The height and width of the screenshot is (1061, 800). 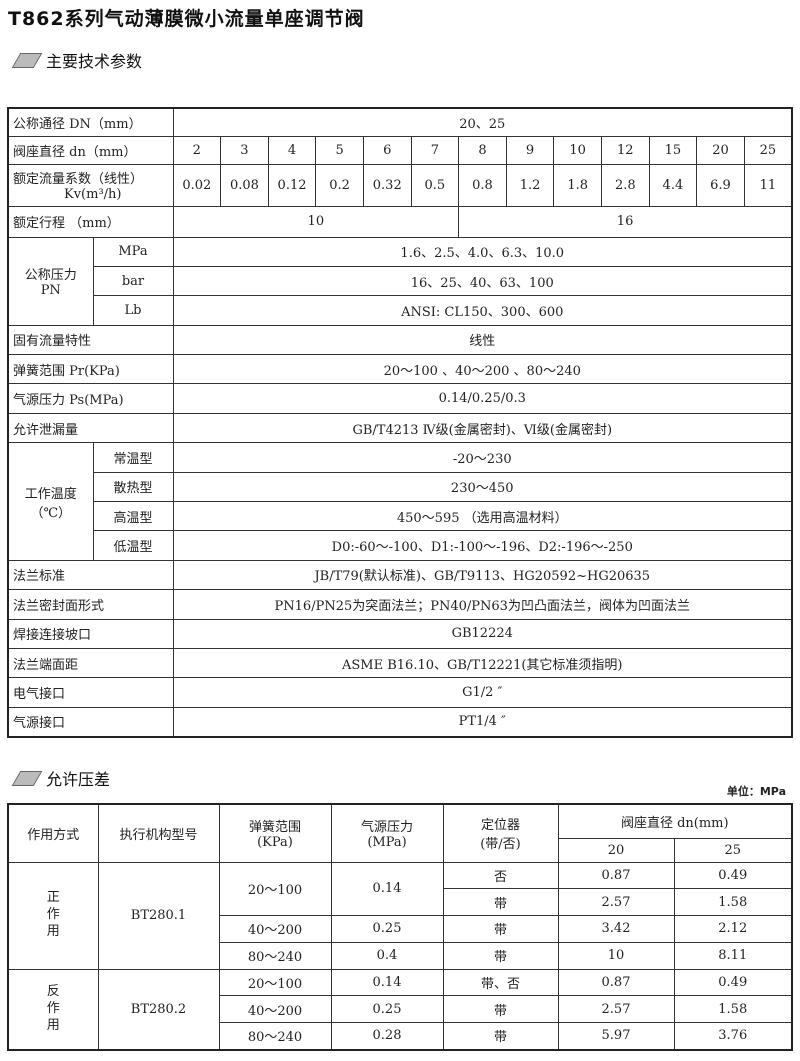 What do you see at coordinates (675, 821) in the screenshot?
I see `col-header: 阀座直径 dn(mm)` at bounding box center [675, 821].